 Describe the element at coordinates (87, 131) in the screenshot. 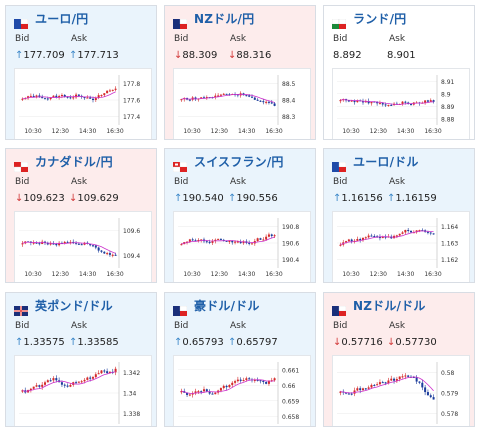

I see `x-tick-label: 14:30` at that location.